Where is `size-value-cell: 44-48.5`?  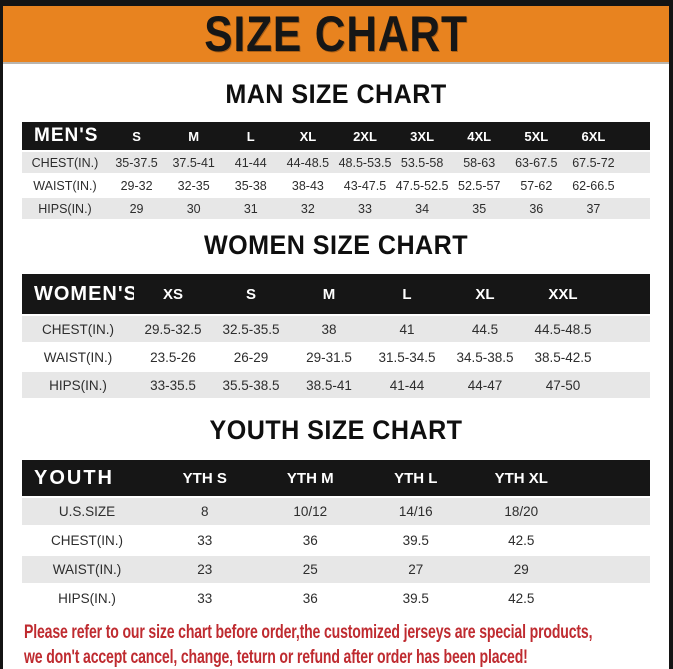
size-value-cell: 44-48.5 is located at coordinates (308, 162).